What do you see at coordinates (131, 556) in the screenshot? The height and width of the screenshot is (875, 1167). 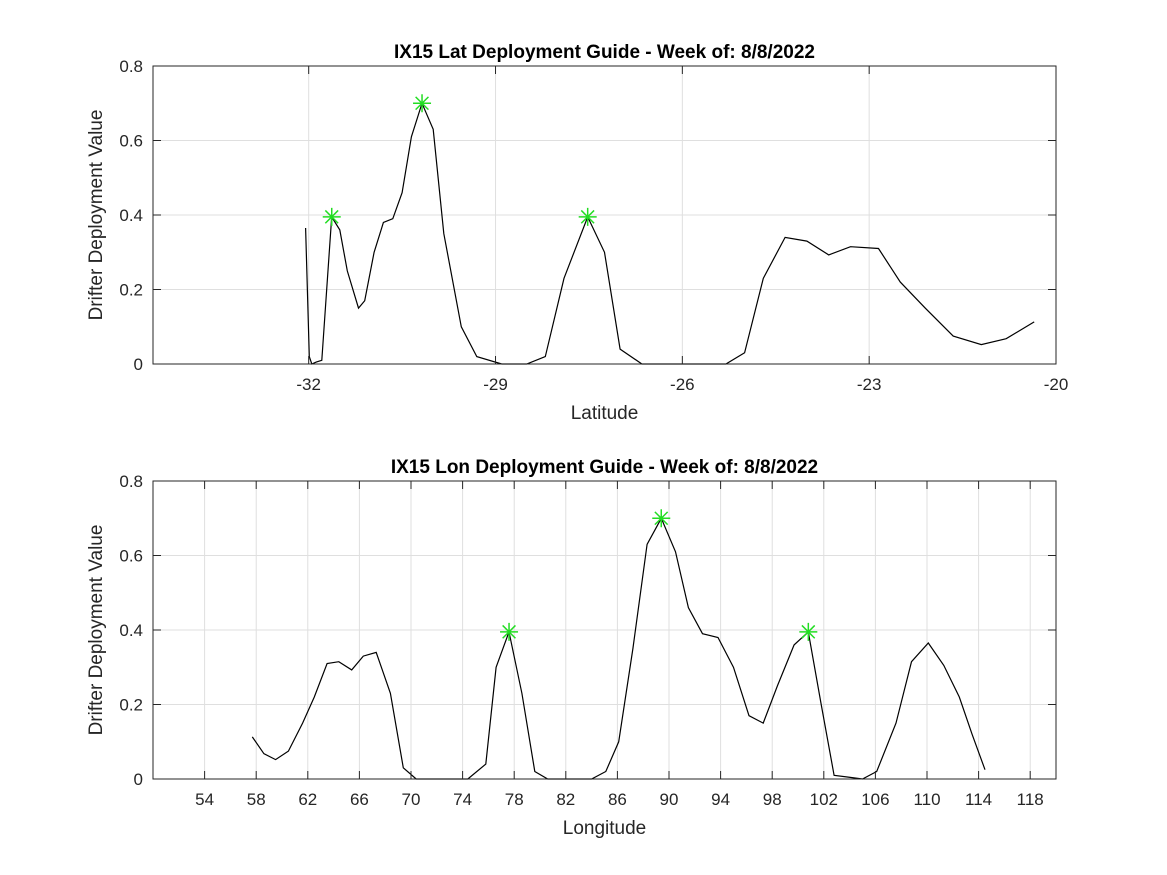 I see `longitude-y-tick-label: 0.6` at bounding box center [131, 556].